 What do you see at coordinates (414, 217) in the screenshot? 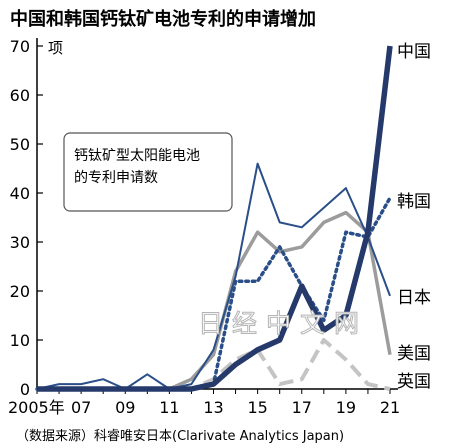
I see `series-labels: 英国 美国 日本 韩国 中国` at bounding box center [414, 217].